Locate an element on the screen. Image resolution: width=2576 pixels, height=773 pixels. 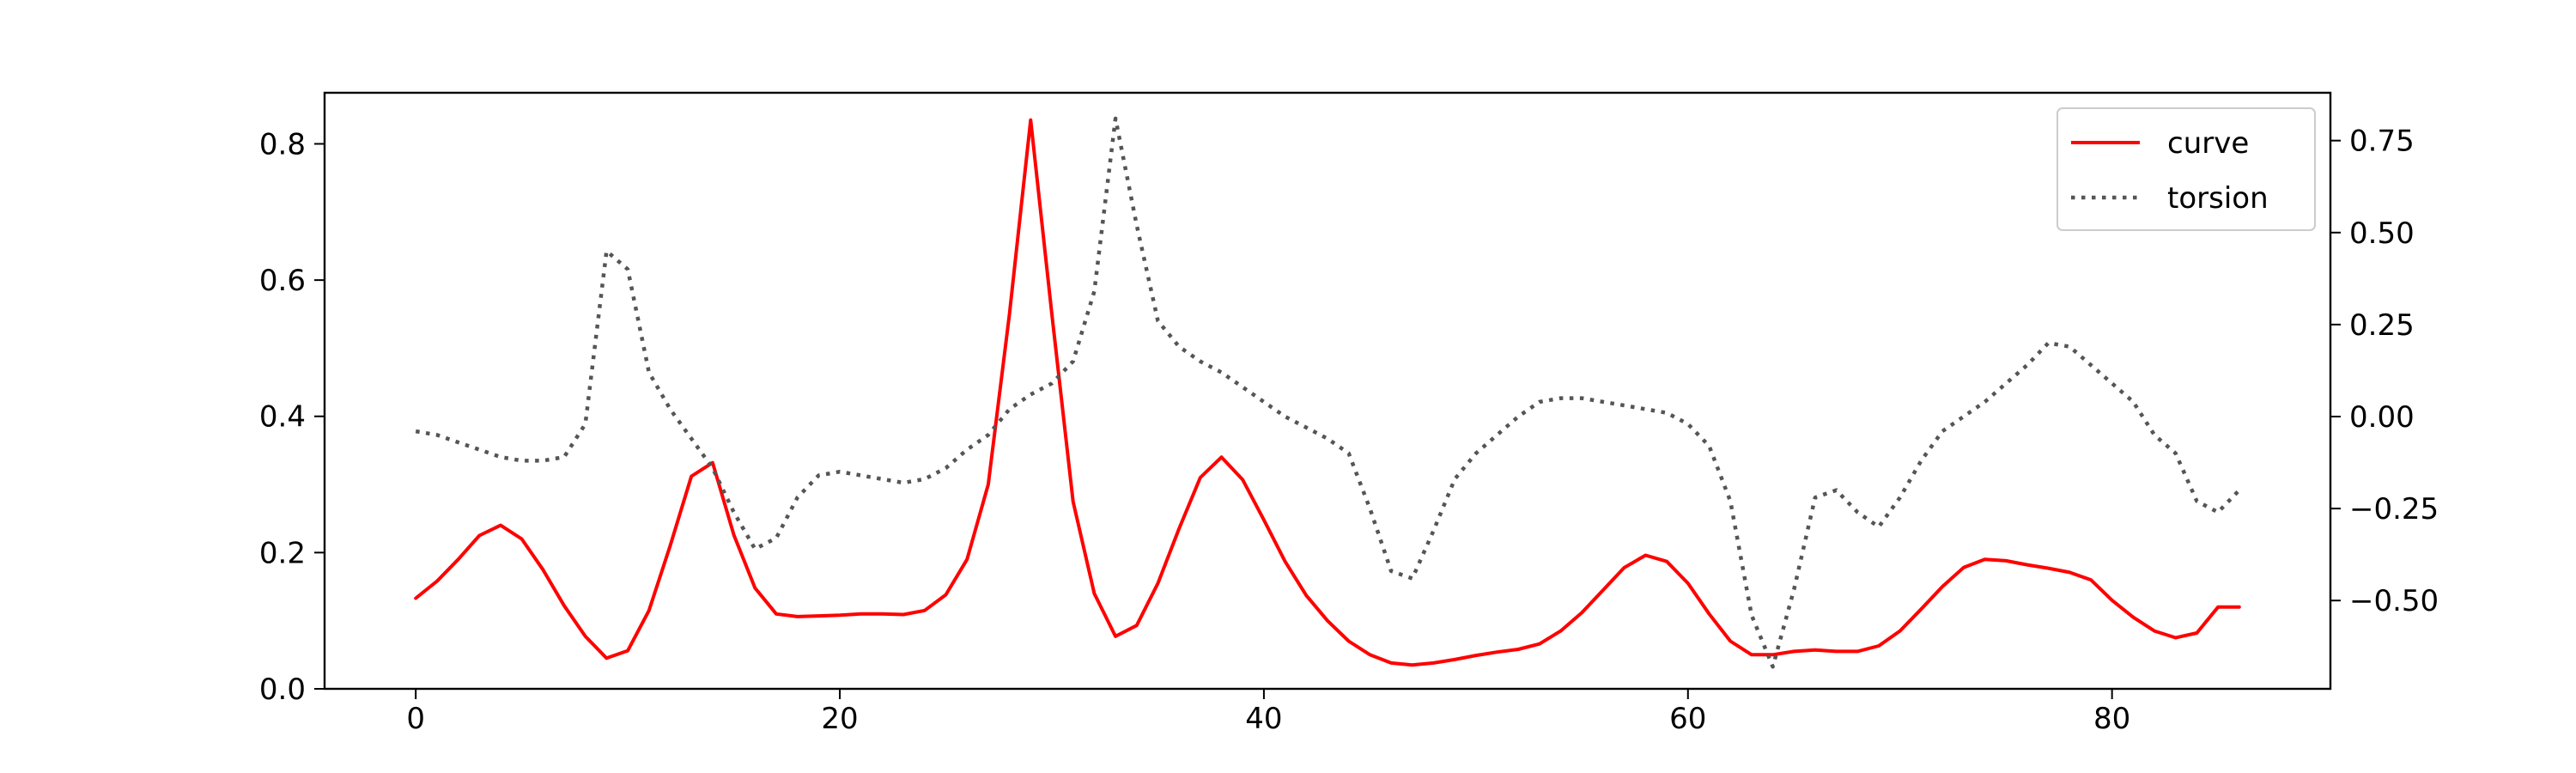
legend-label-curve: curve is located at coordinates (2208, 143).